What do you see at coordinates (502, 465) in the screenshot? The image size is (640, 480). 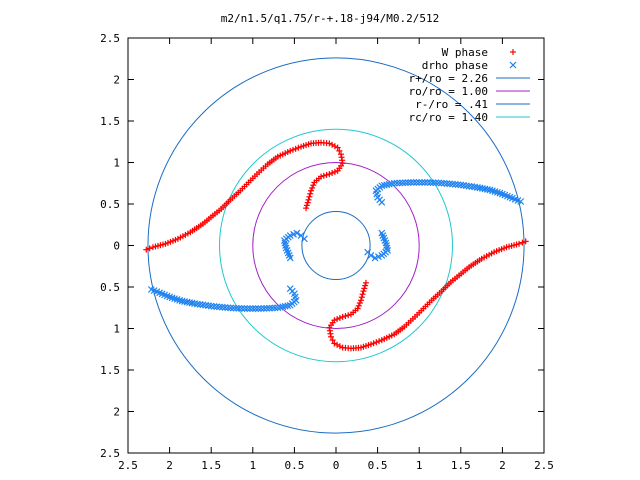 I see `x-tick-label: 2` at bounding box center [502, 465].